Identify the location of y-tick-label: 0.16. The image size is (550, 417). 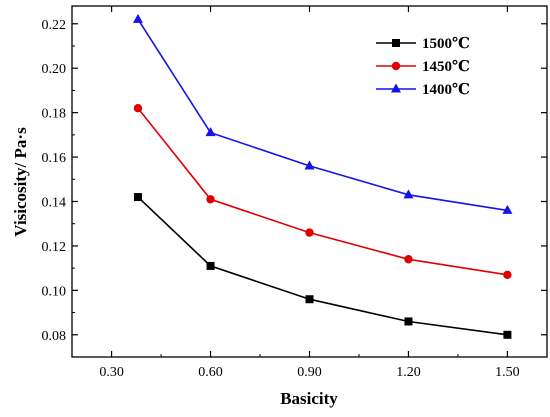
(54, 158).